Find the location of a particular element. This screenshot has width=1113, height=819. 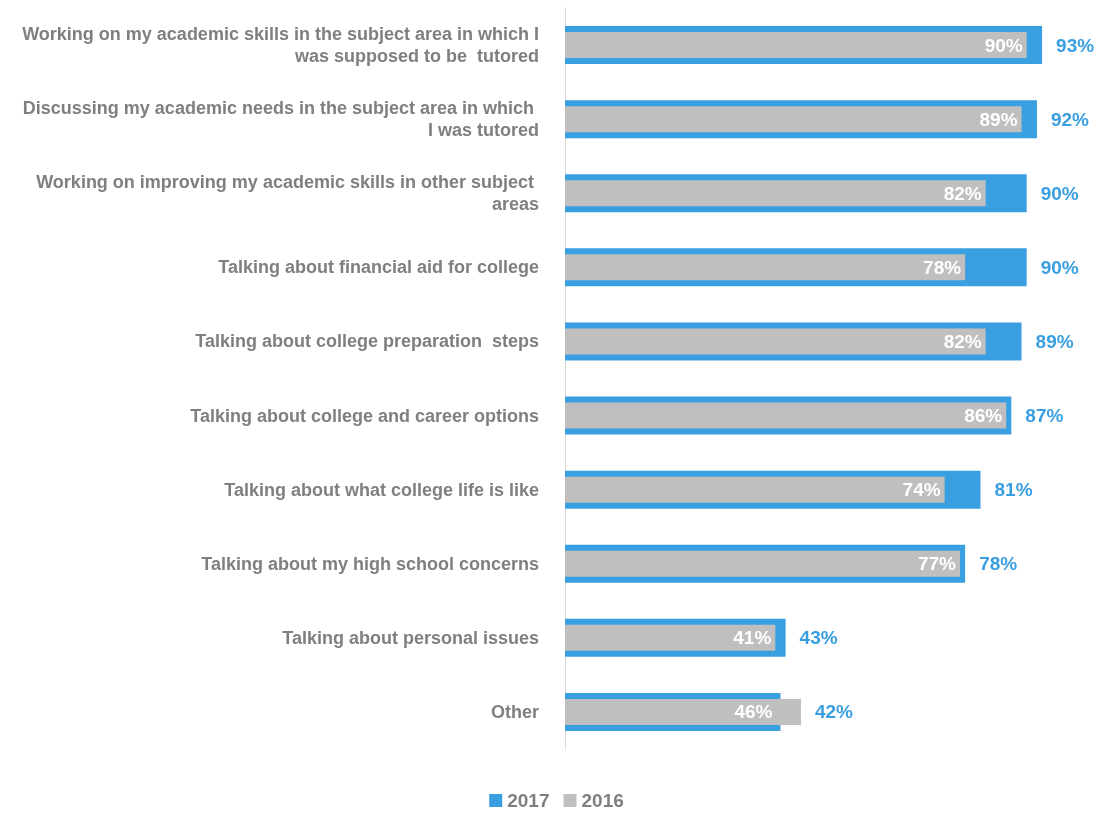

legend-label: 2016 is located at coordinates (602, 800).